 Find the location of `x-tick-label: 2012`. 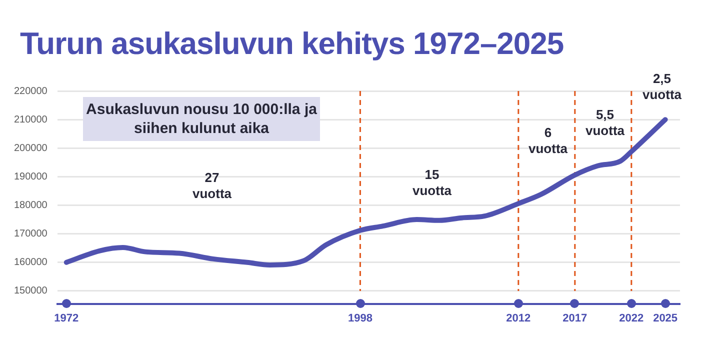

x-tick-label: 2012 is located at coordinates (518, 318).